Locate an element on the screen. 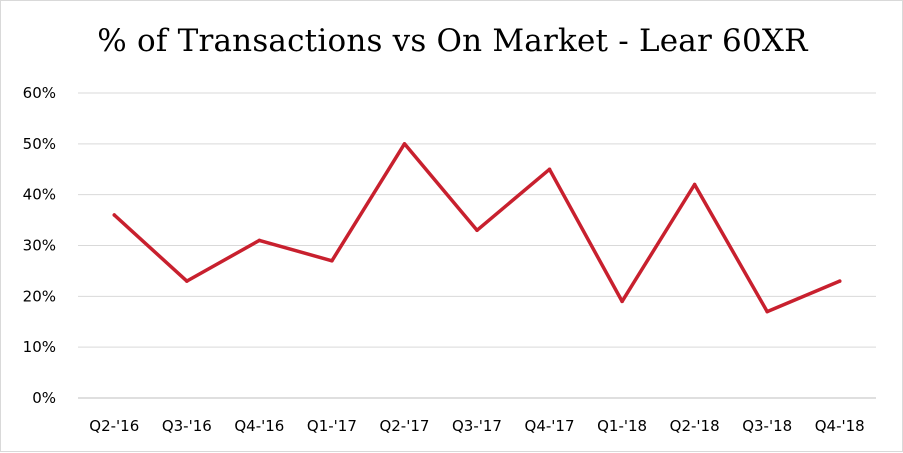  x-tick-label: Q3-'18 is located at coordinates (767, 426).